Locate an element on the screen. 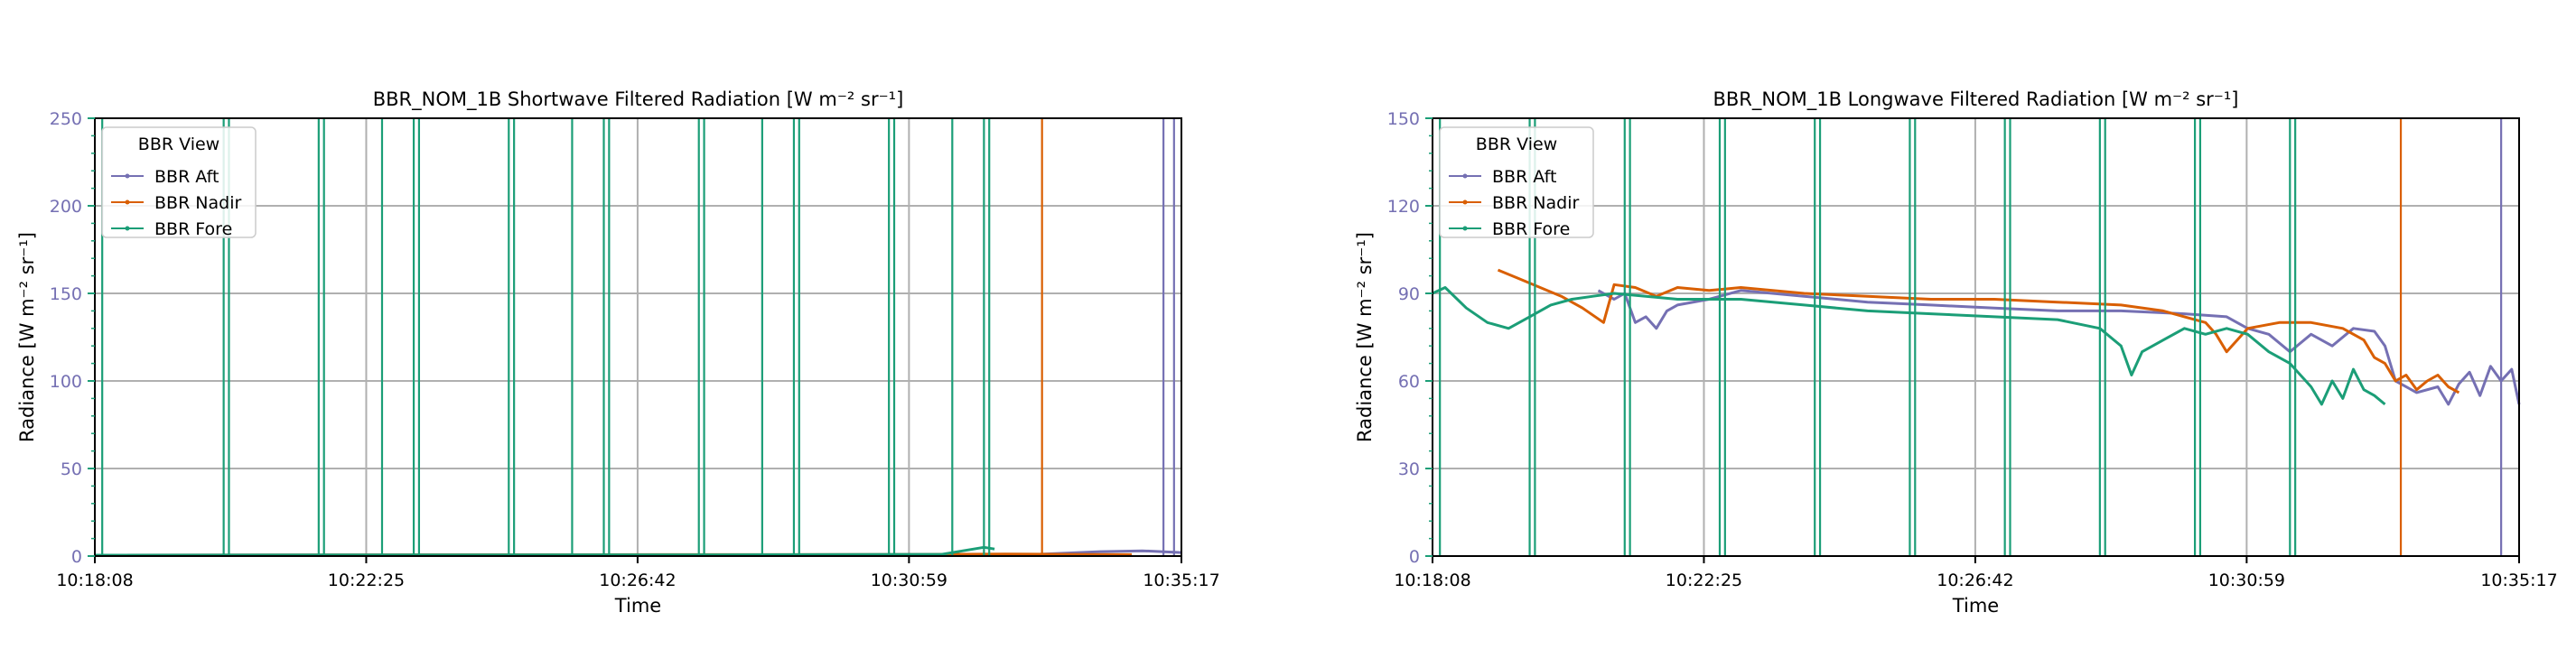 The image size is (2576, 668). y-tick-label: 100 is located at coordinates (66, 382).